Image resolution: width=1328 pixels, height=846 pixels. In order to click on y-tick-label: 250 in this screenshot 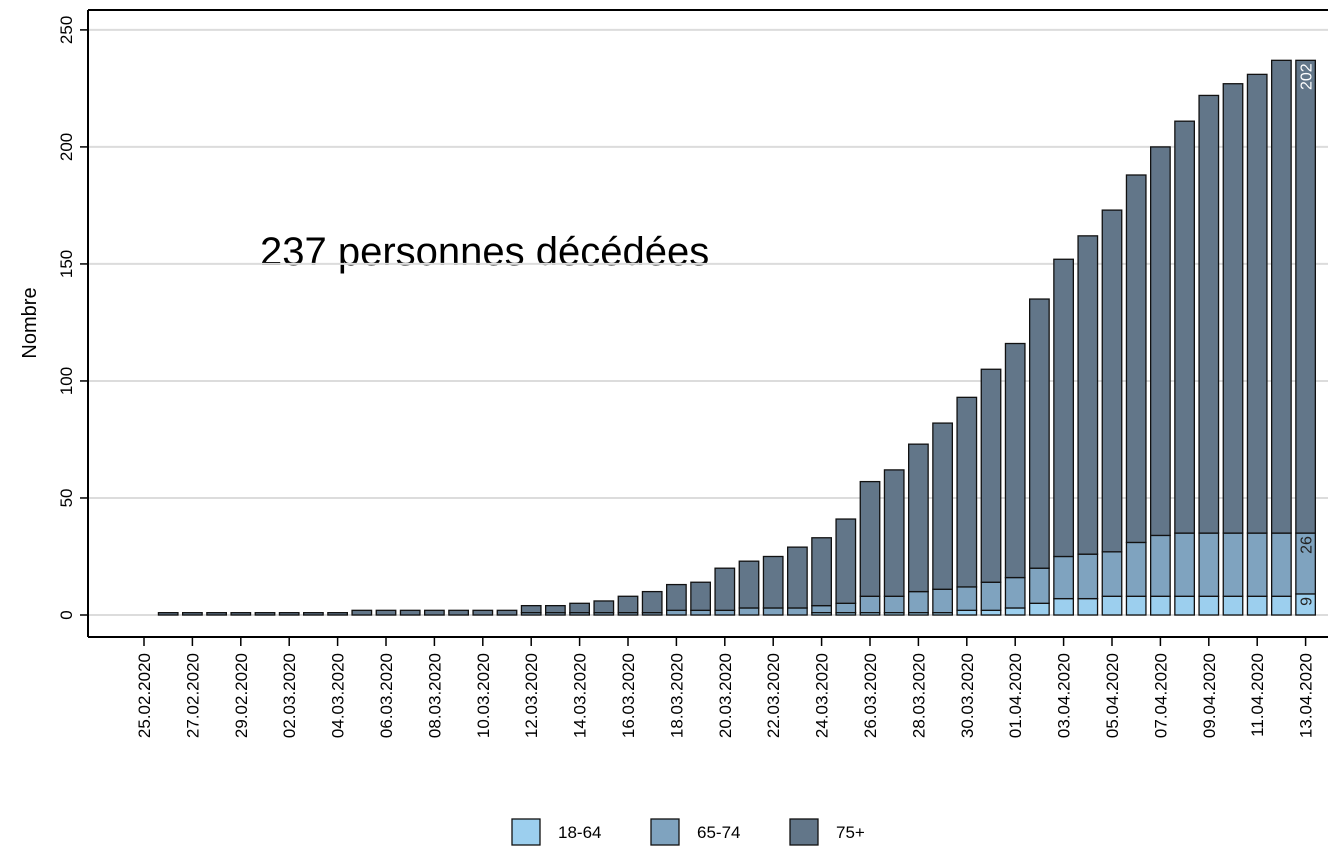, I will do `click(66, 30)`.